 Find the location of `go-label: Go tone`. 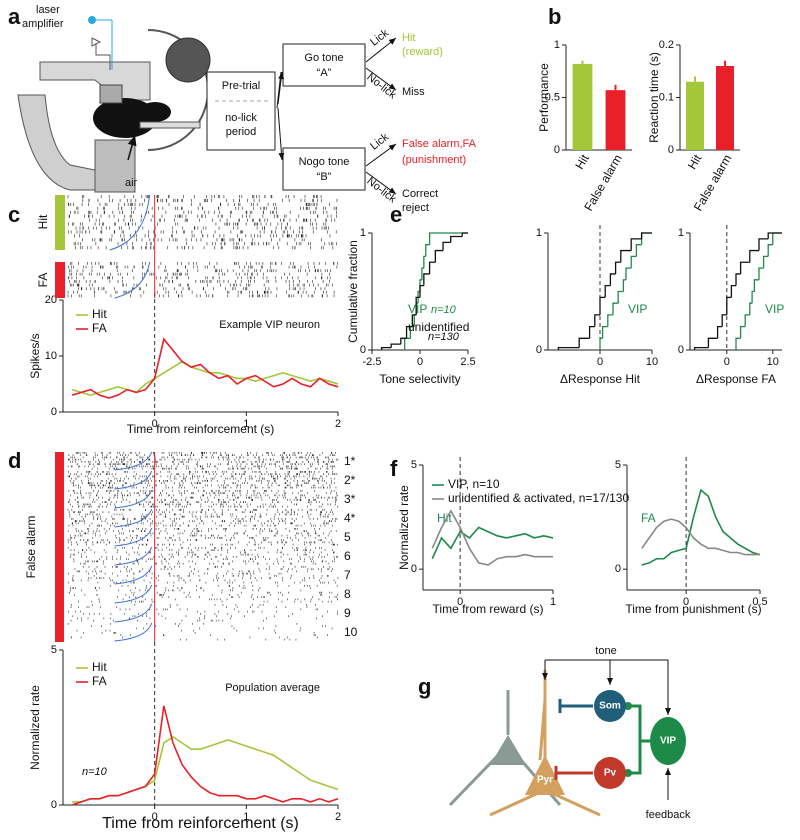

go-label: Go tone is located at coordinates (323, 58).